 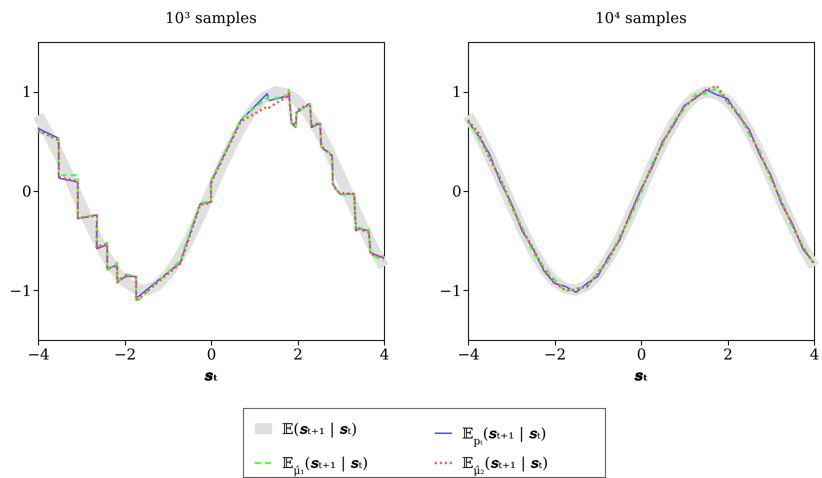 I want to click on chart-title: 10³ samples, so click(x=211, y=18).